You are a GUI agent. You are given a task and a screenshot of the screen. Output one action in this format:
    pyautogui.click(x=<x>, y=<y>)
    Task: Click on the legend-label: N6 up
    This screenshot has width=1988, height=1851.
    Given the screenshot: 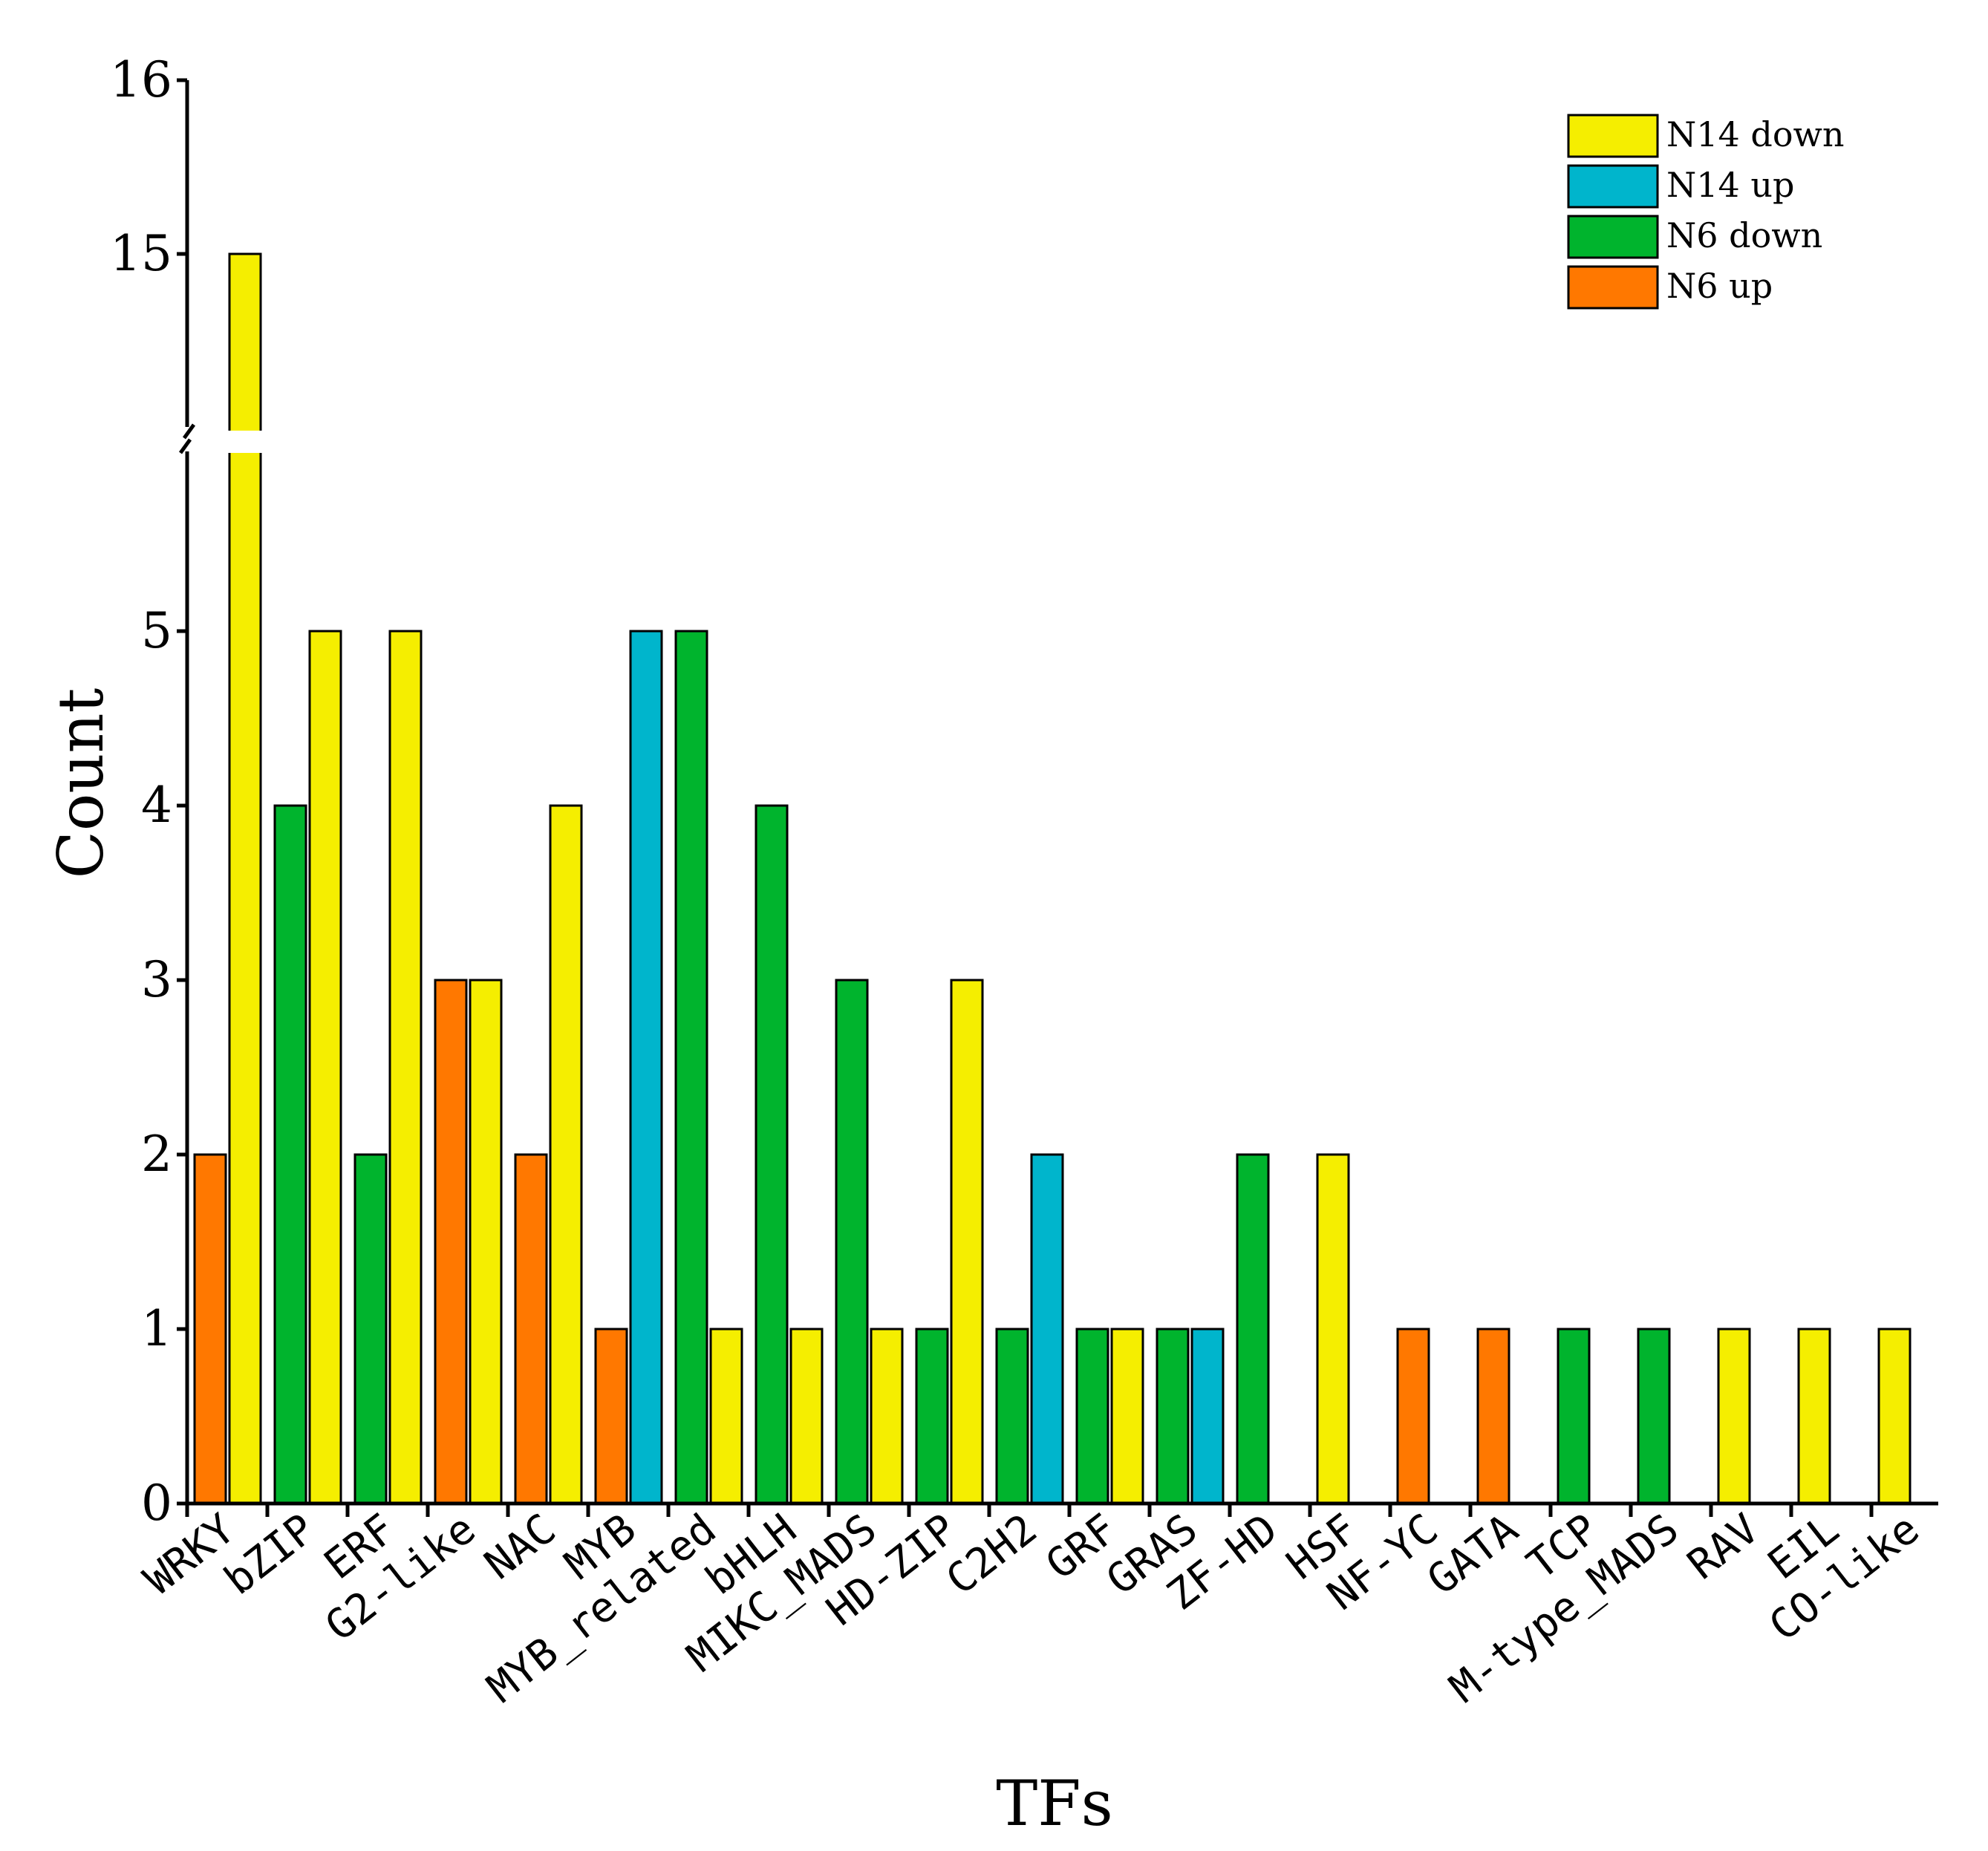 What is the action you would take?
    pyautogui.click(x=1719, y=286)
    